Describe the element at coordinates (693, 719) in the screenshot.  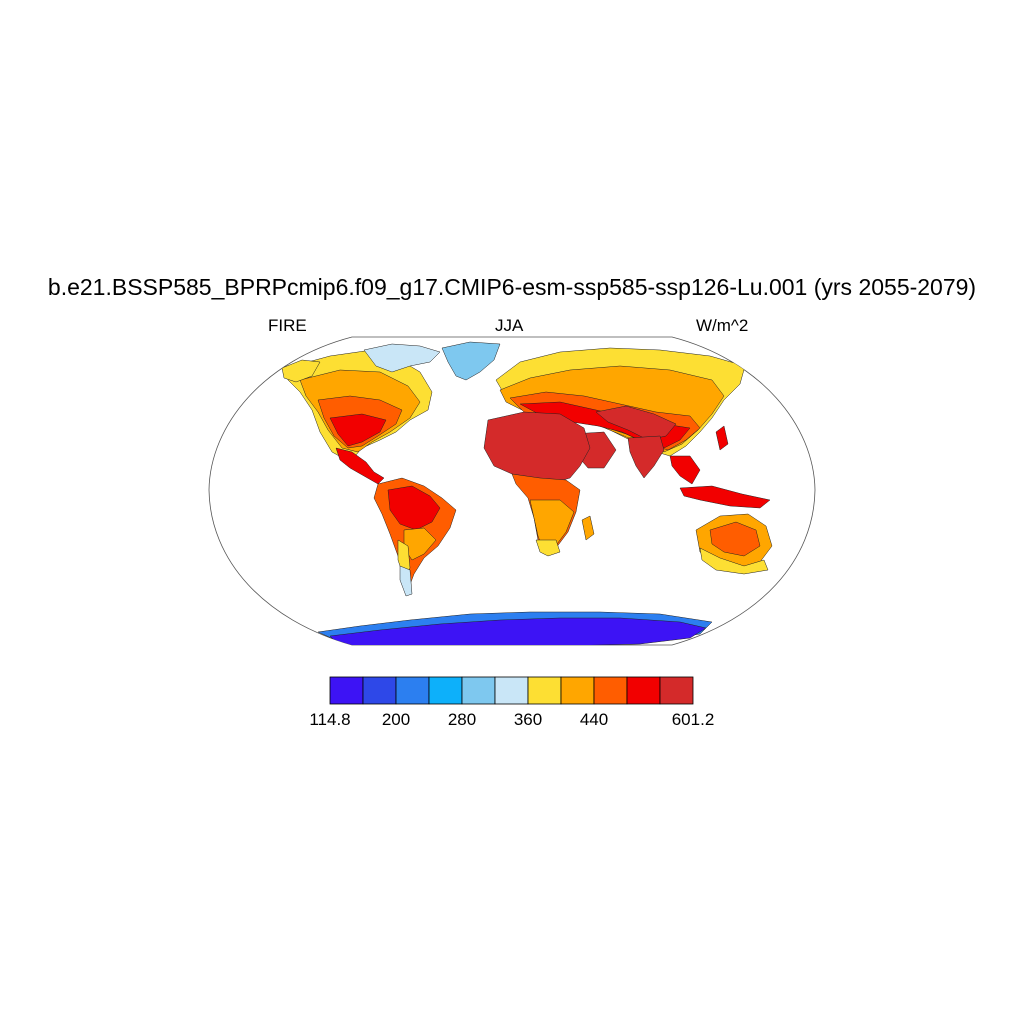
I see `colorbar-tick-label: 601.2` at that location.